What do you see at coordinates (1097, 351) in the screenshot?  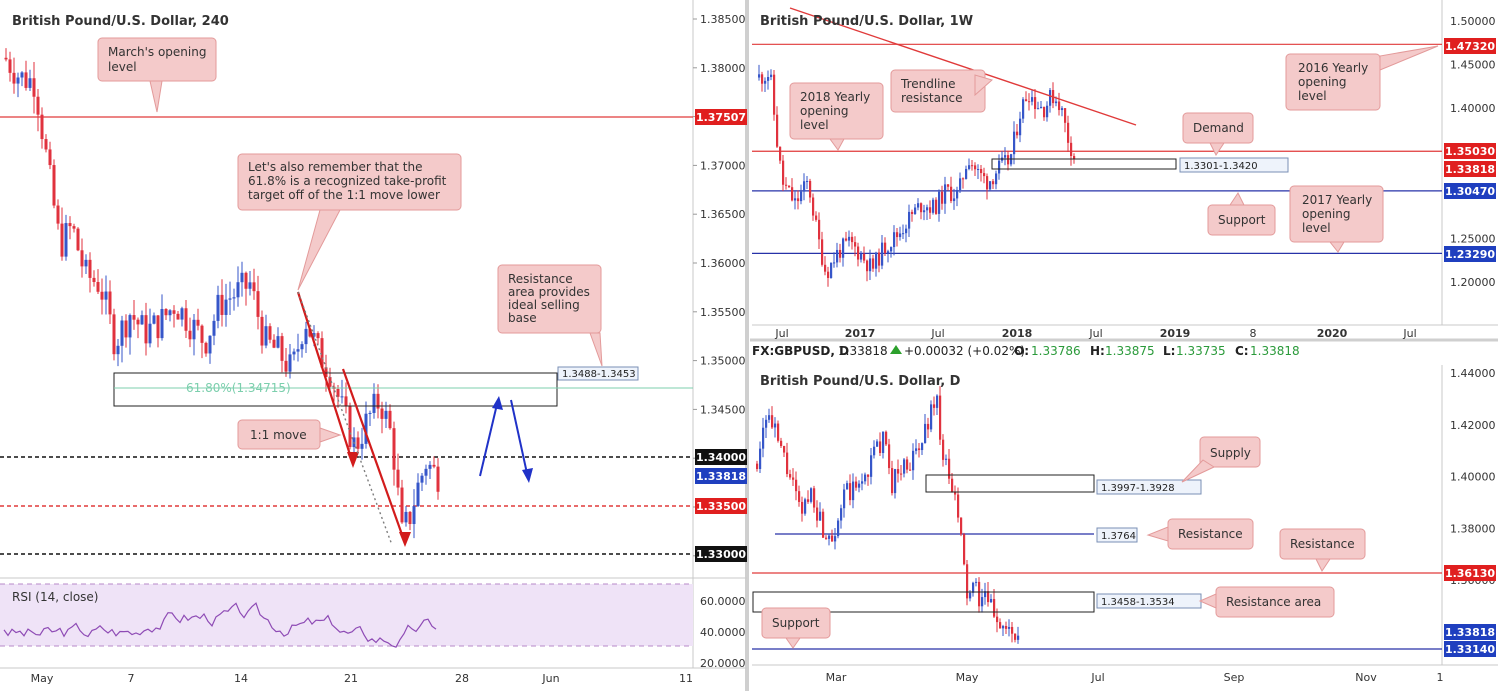 I see `svg-text: H:` at bounding box center [1097, 351].